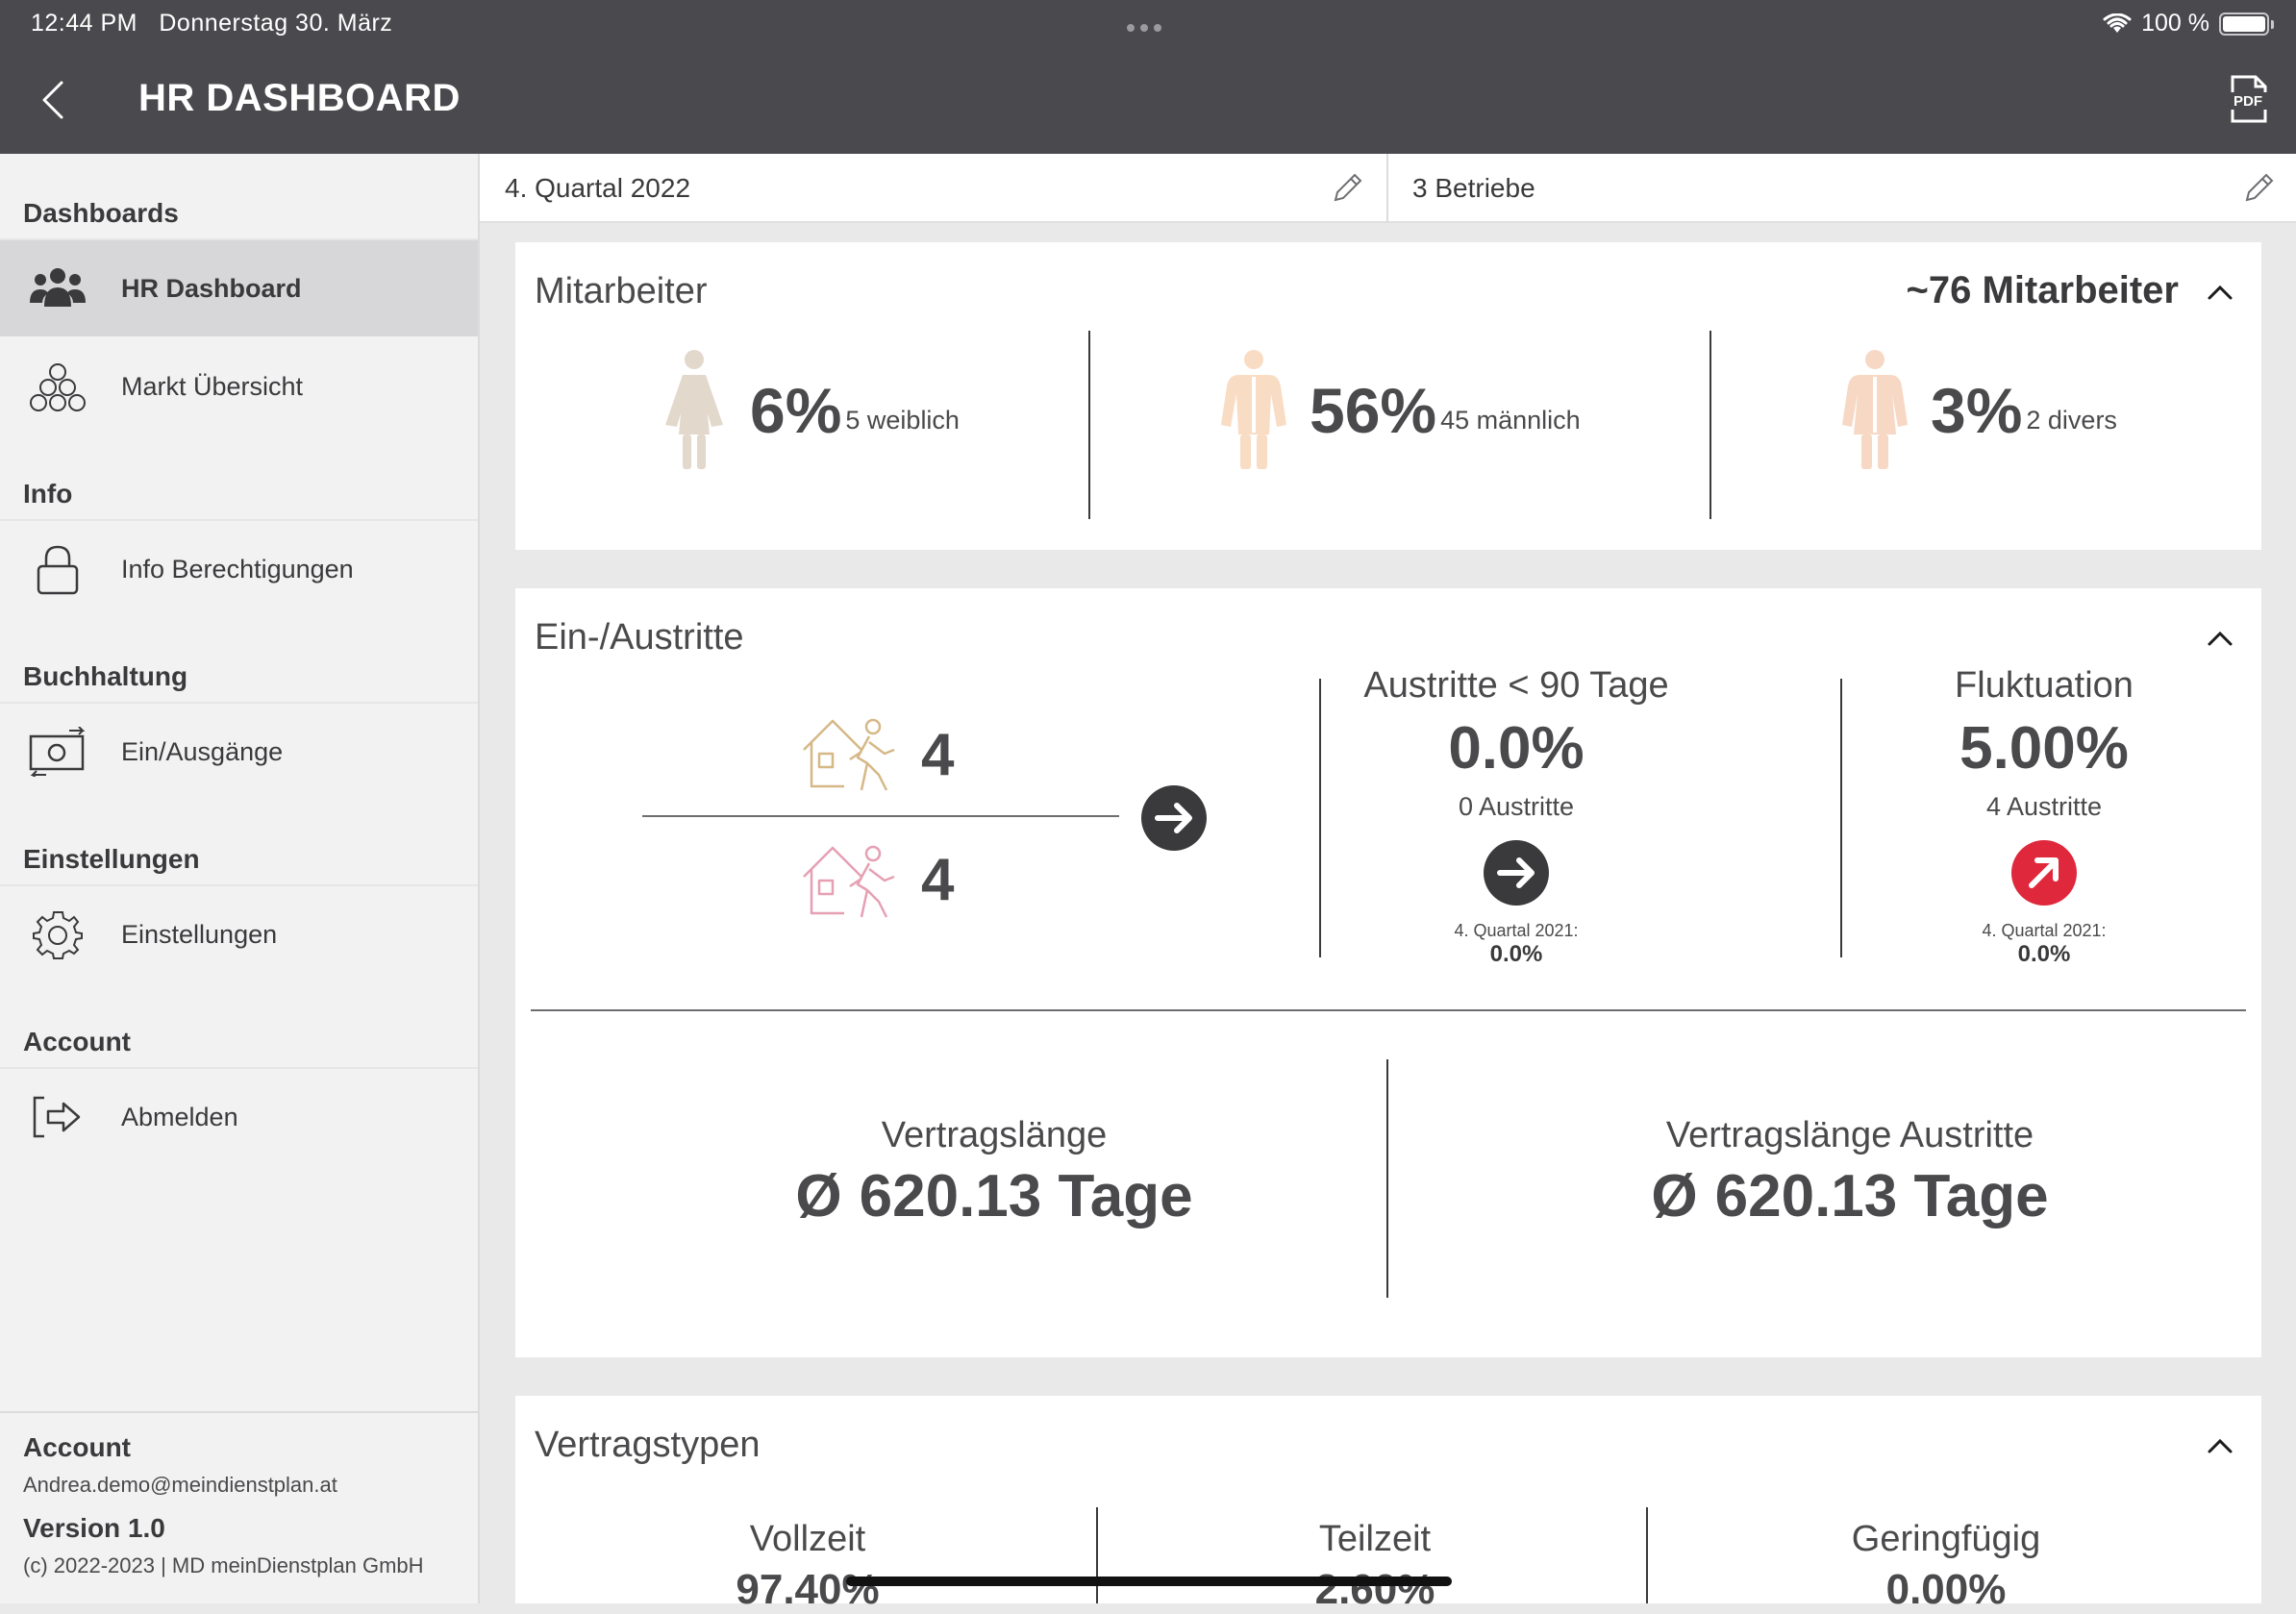 Image resolution: width=2296 pixels, height=1614 pixels. I want to click on back-chevron-icon, so click(54, 100).